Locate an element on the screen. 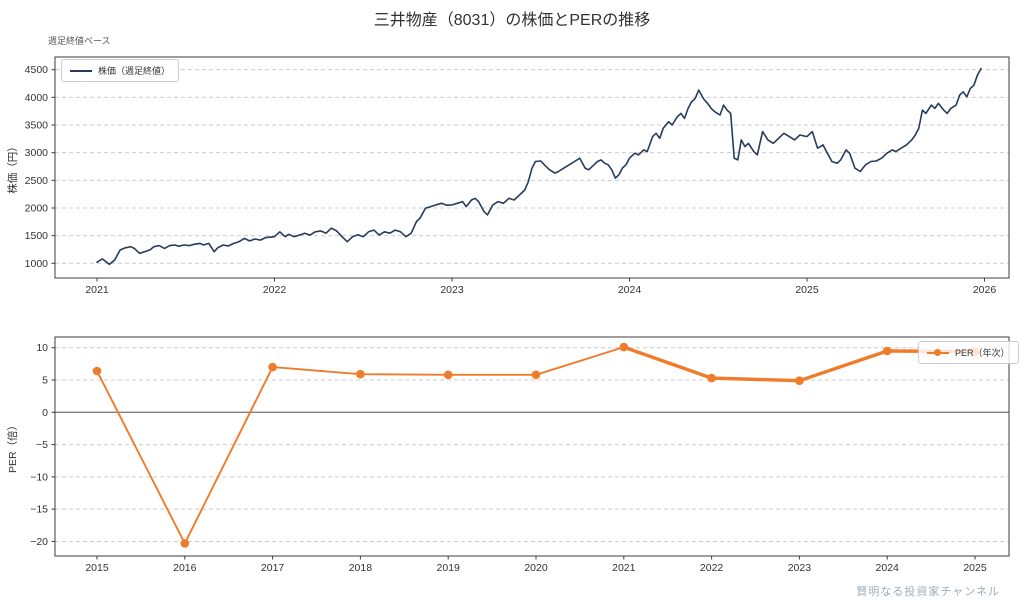 This screenshot has width=1024, height=607. x-tick-label: 2026 is located at coordinates (985, 290).